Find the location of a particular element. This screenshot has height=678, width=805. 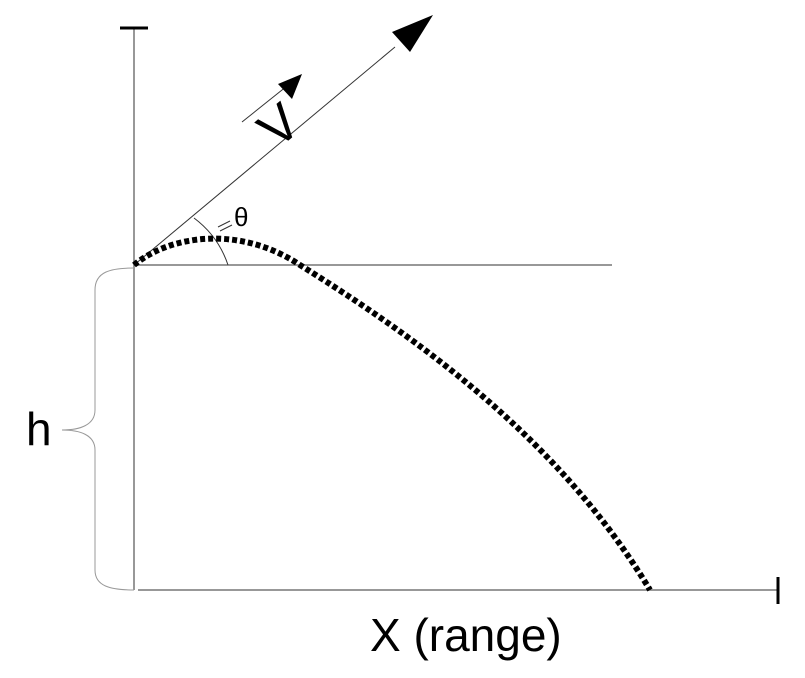

range-label: X (range) is located at coordinates (466, 635).